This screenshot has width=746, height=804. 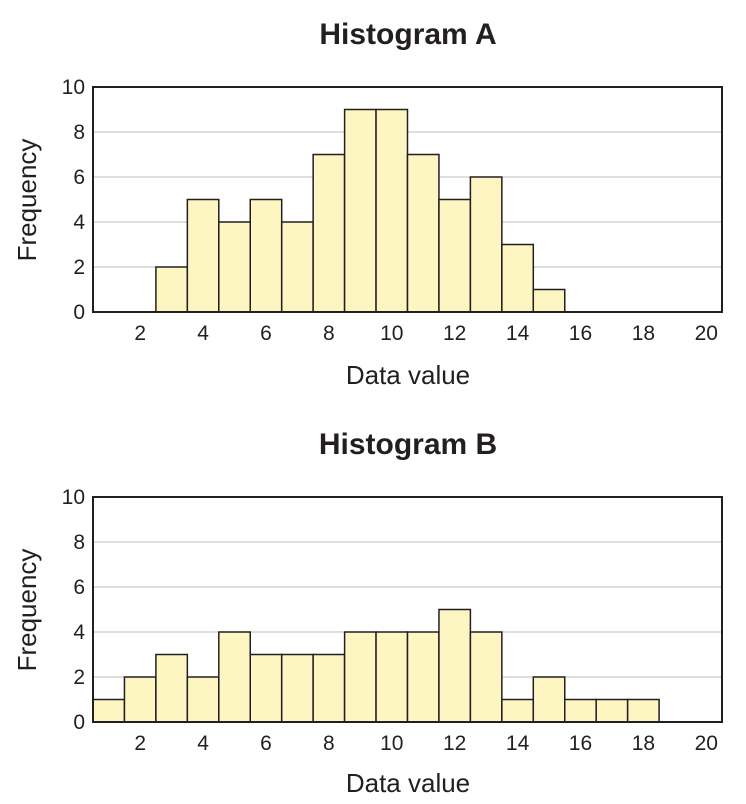 I want to click on histogram-a-xtick-label: 4, so click(x=203, y=333).